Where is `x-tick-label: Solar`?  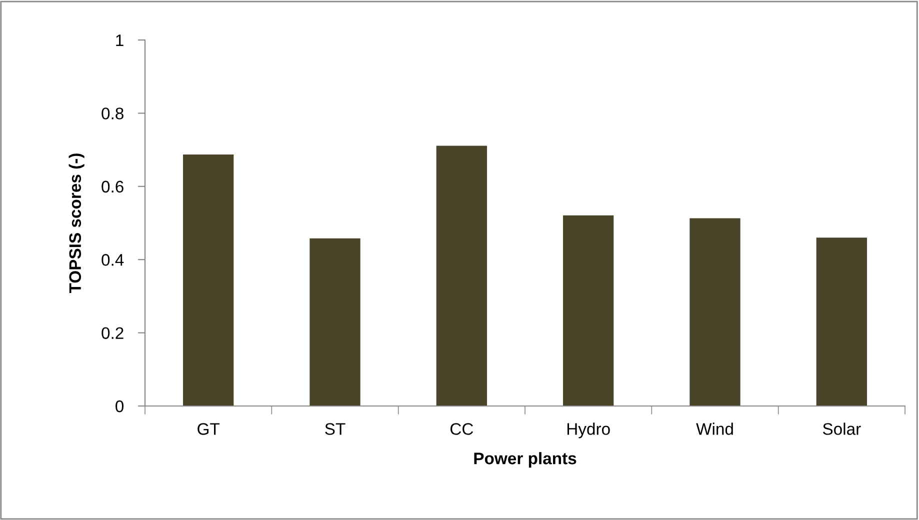 x-tick-label: Solar is located at coordinates (841, 428).